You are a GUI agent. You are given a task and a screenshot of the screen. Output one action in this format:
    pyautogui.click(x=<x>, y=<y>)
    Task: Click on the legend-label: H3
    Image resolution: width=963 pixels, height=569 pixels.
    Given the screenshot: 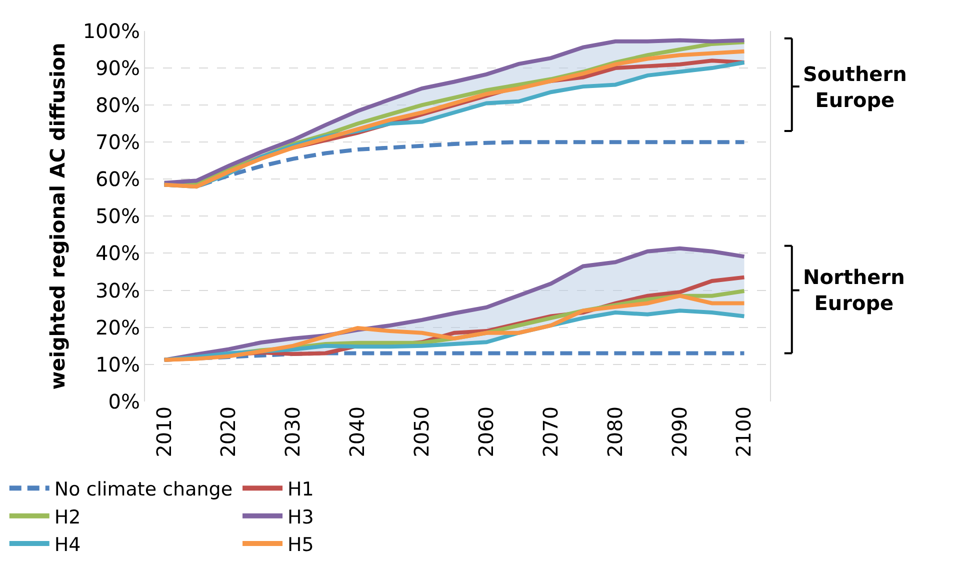 What is the action you would take?
    pyautogui.click(x=301, y=517)
    